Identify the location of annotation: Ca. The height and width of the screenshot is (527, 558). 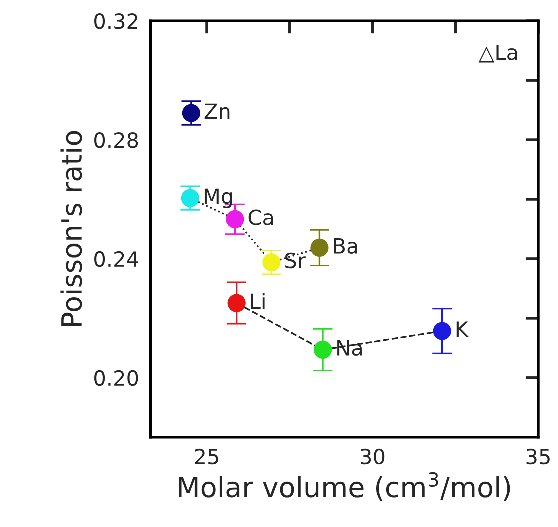
(261, 218).